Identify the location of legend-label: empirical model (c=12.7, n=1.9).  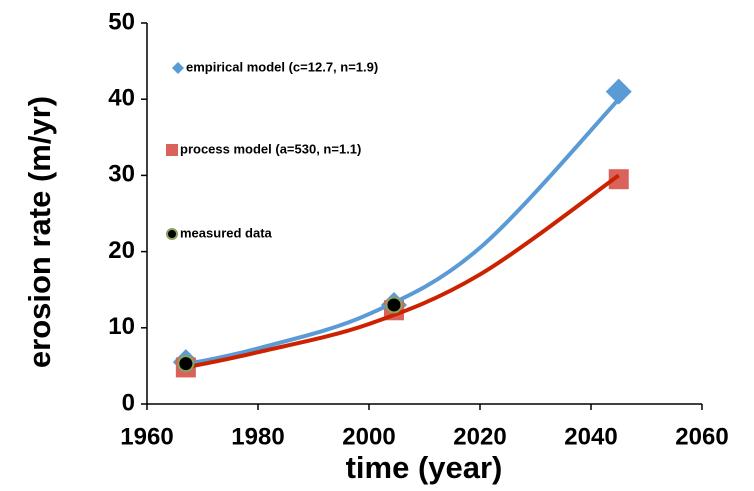
(282, 66).